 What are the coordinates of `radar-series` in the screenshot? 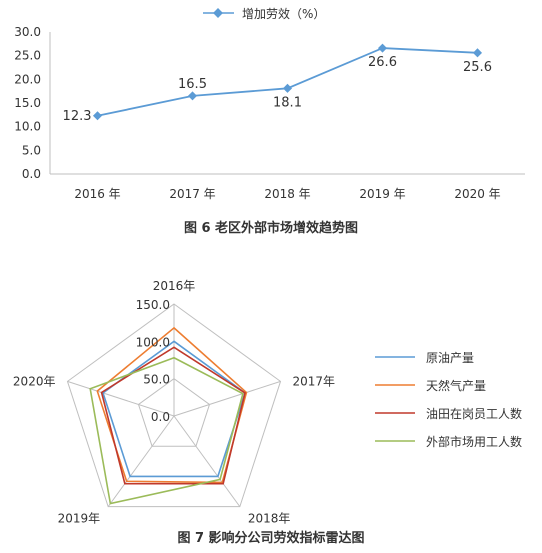 It's located at (168, 415).